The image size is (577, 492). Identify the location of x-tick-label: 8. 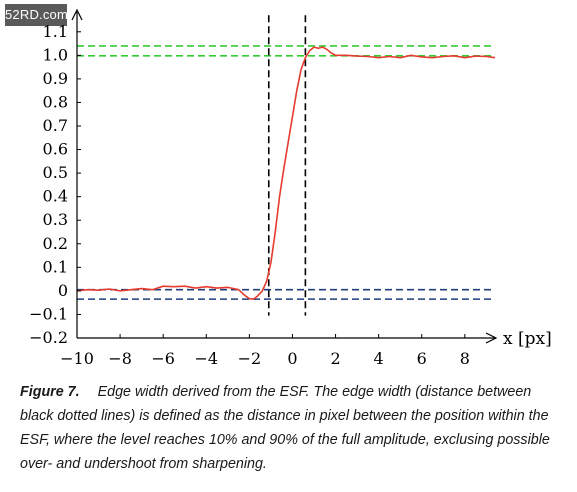
(465, 358).